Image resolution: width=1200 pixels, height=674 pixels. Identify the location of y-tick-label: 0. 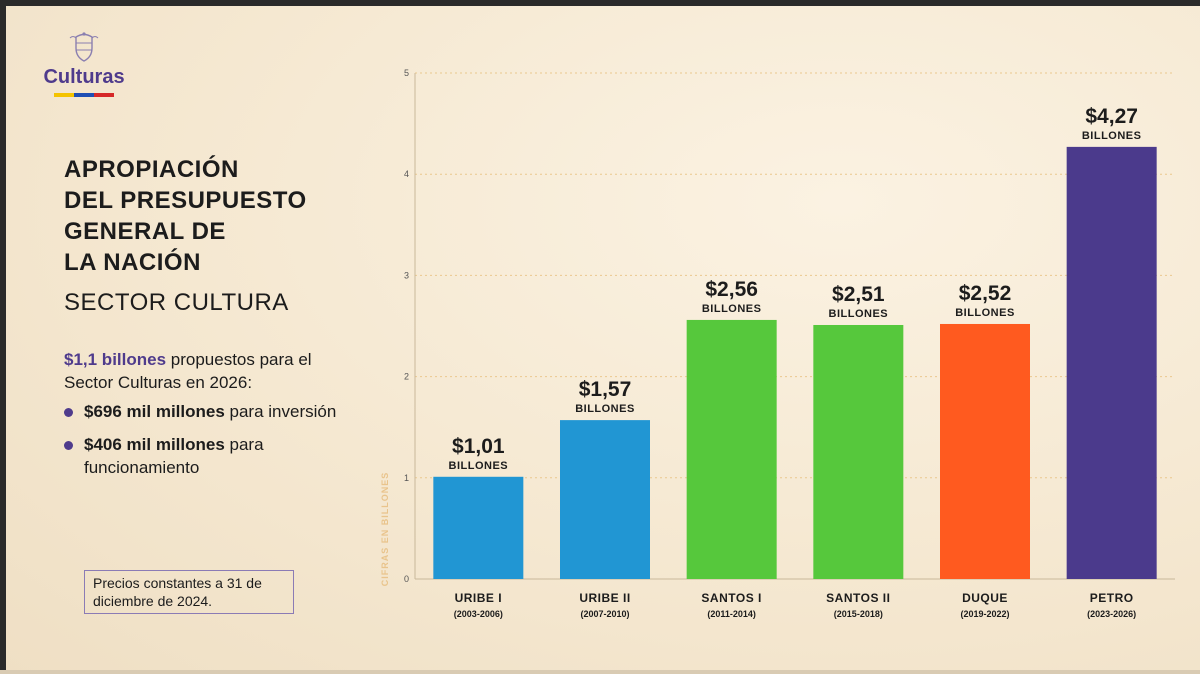
(406, 579).